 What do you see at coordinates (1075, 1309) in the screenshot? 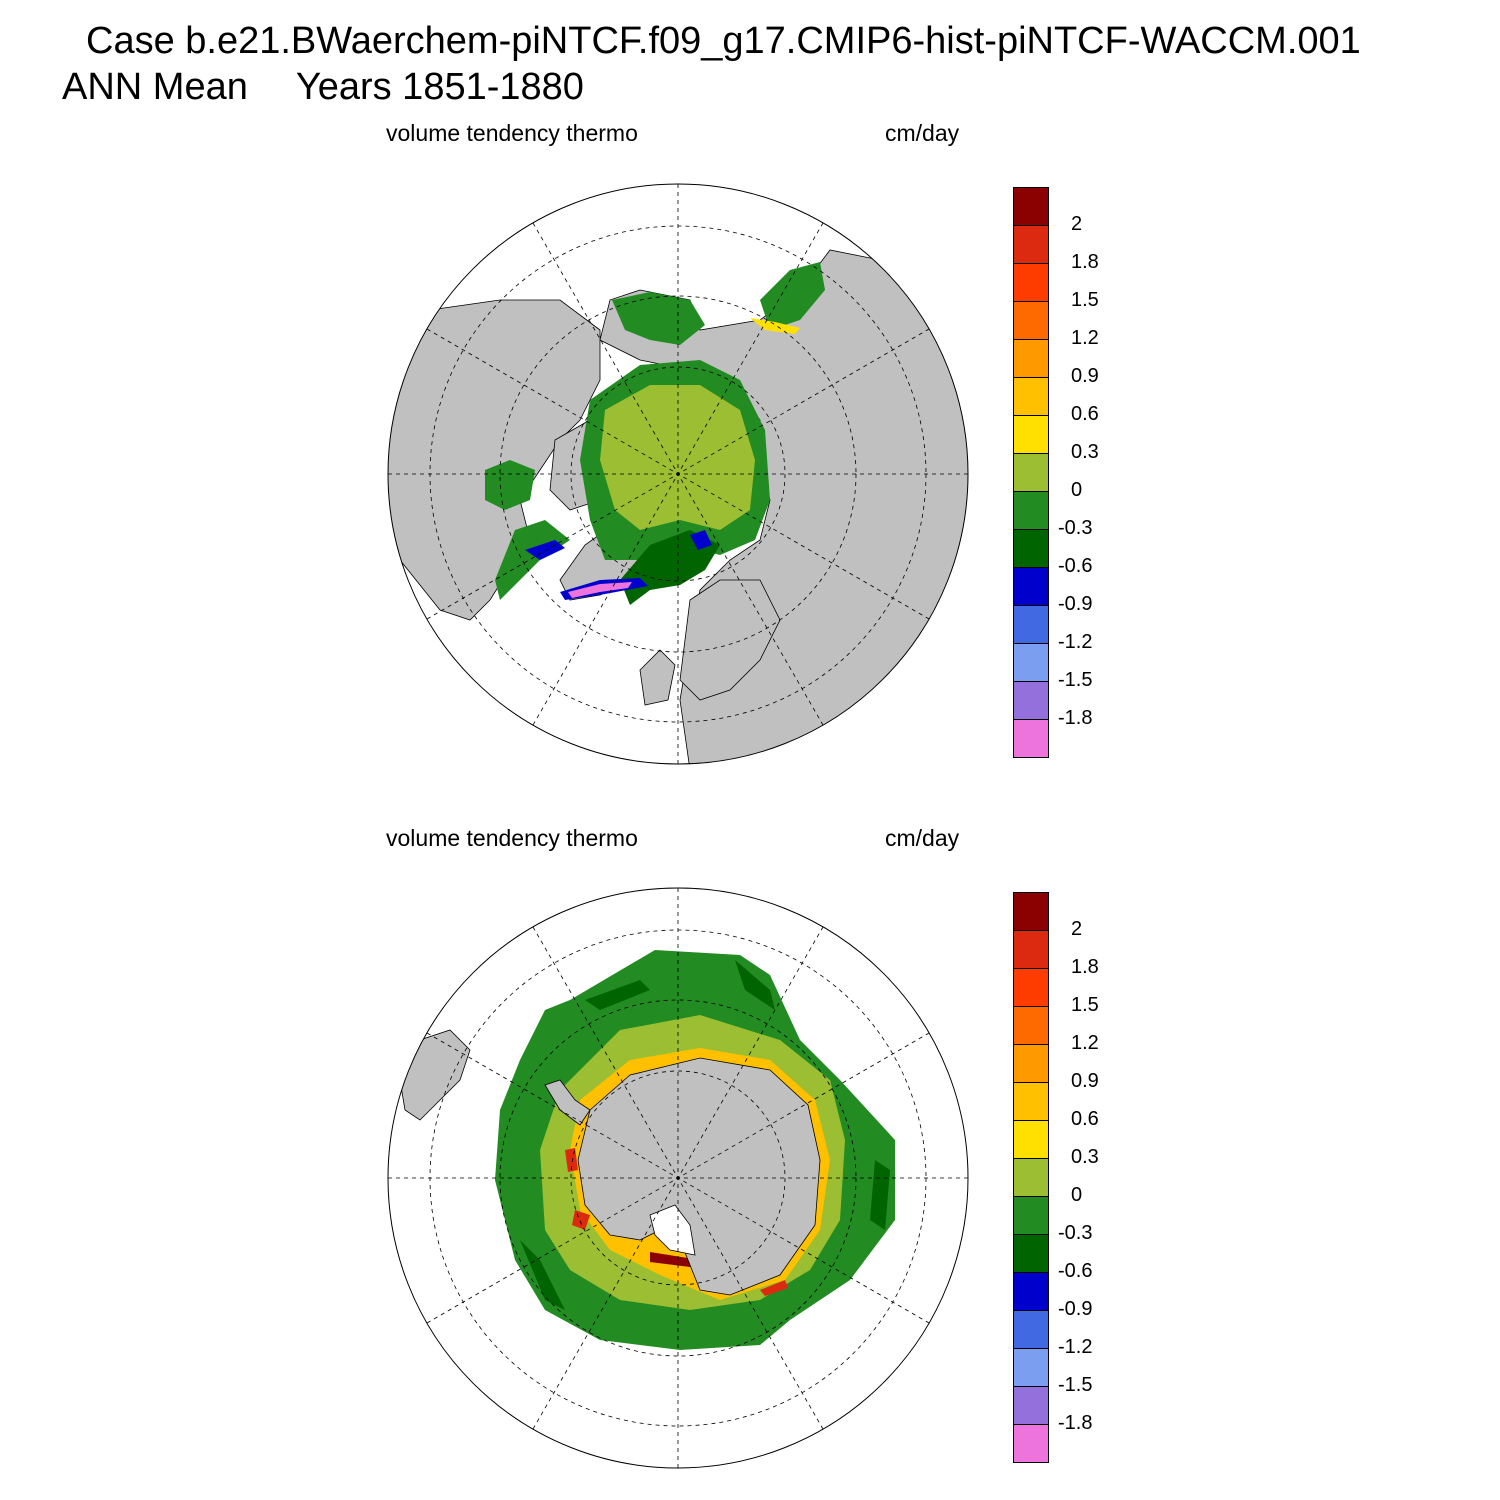
I see `south-colorbar-level-label: -0.9` at bounding box center [1075, 1309].